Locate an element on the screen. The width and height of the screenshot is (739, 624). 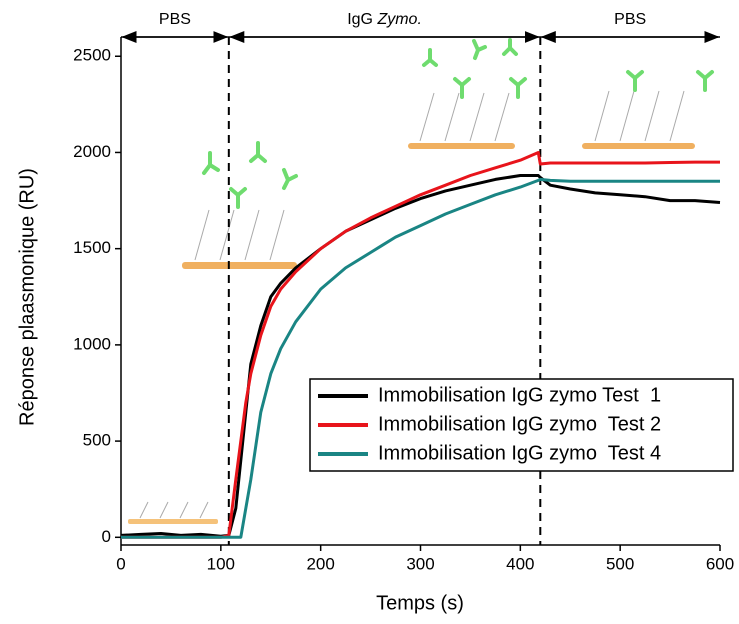
y-tick-label: 2500 is located at coordinates (92, 55).